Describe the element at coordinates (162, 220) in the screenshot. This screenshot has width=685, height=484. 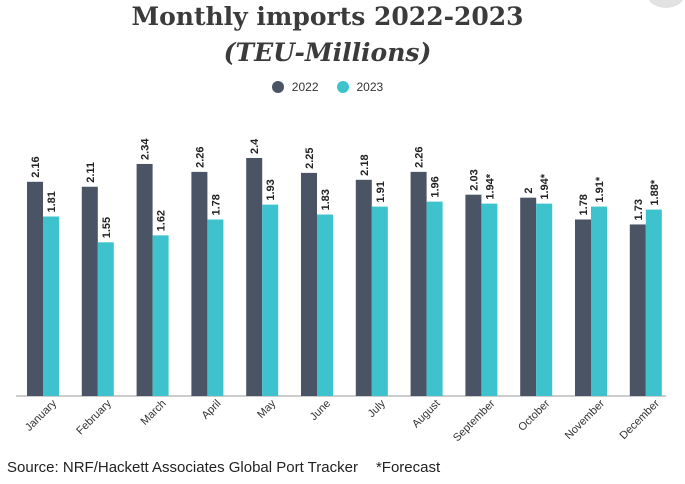
I see `data-label-2023-march: 1.62` at that location.